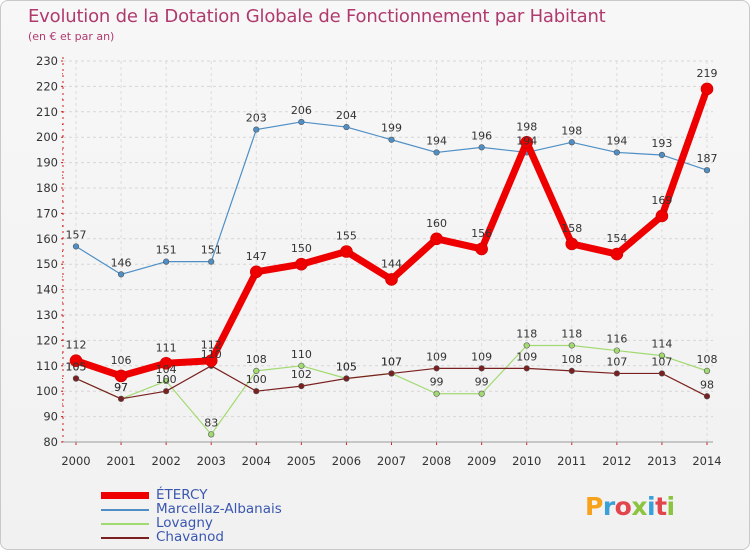 The width and height of the screenshot is (750, 550). Describe the element at coordinates (391, 461) in the screenshot. I see `x-tick-label: 2007` at that location.